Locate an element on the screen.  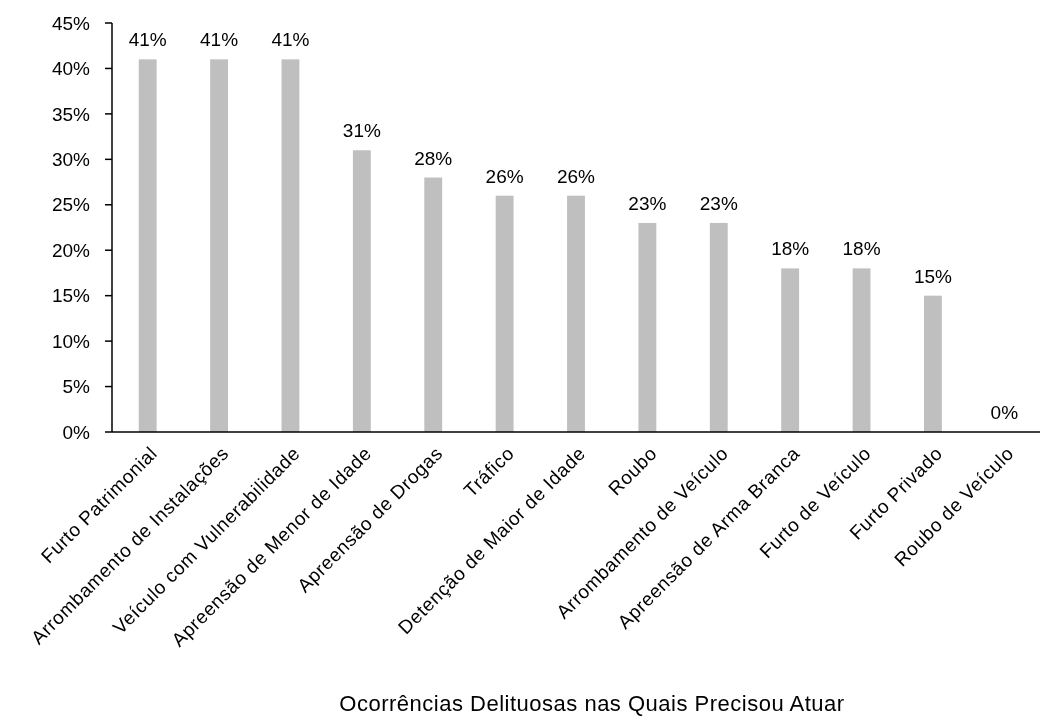
y-tick-label: 20% is located at coordinates (71, 250).